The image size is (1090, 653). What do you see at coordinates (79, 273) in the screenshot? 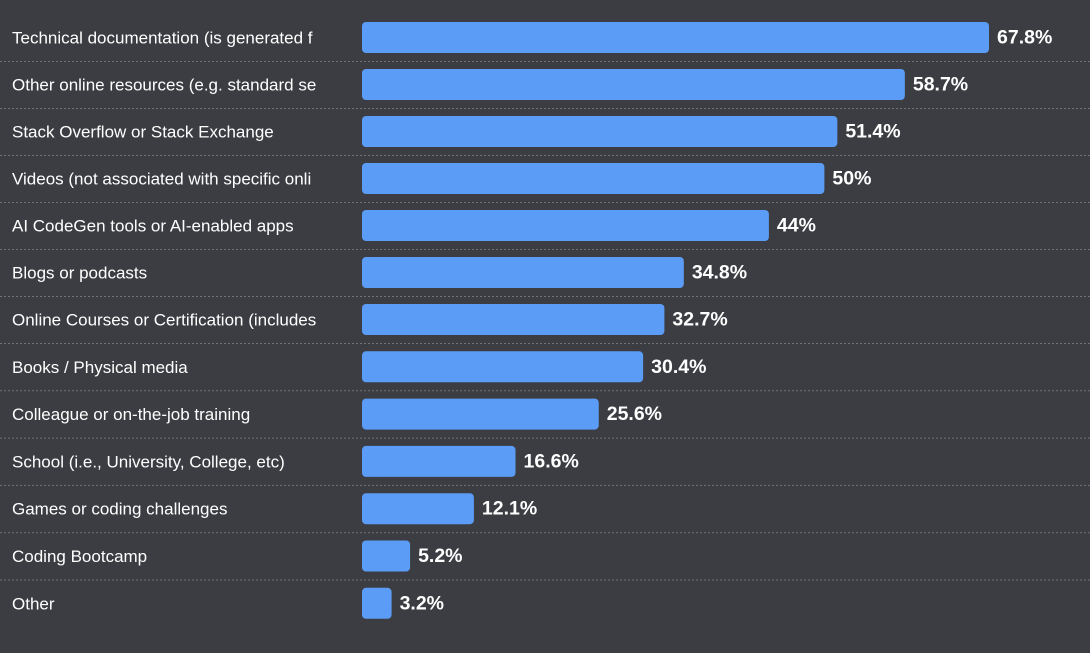
I see `category-label: Blogs or podcasts` at bounding box center [79, 273].